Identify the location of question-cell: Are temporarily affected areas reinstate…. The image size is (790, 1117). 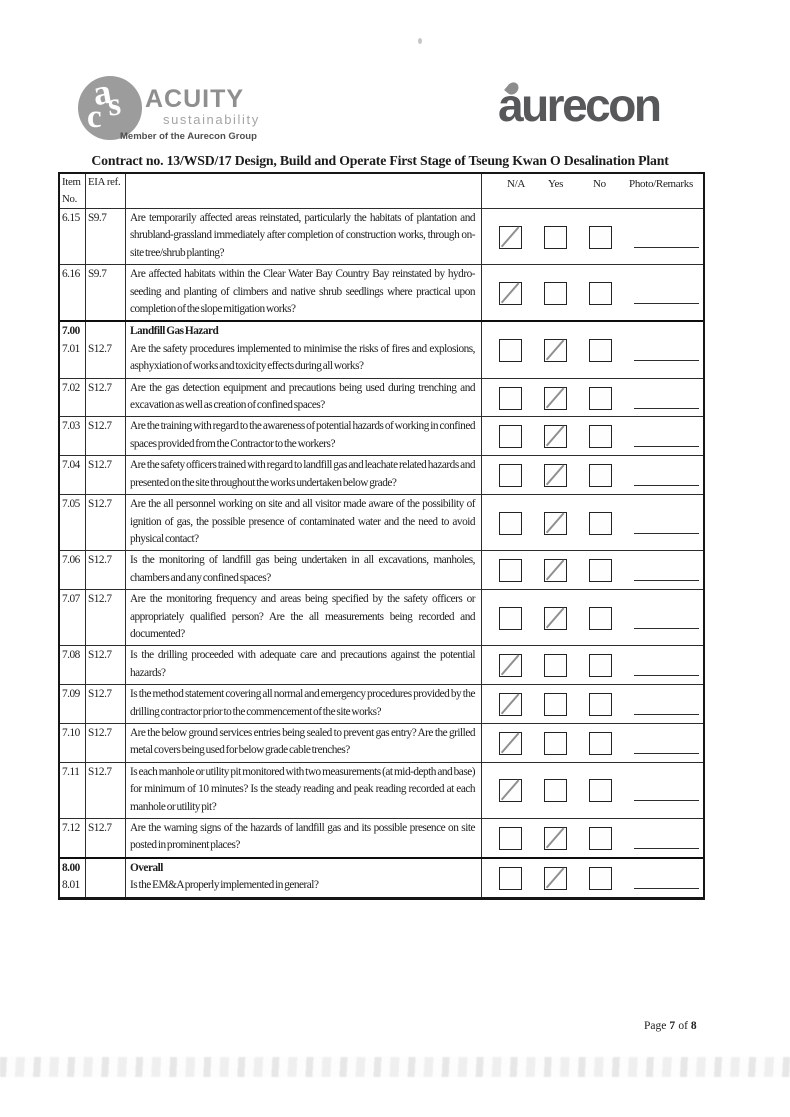
(304, 237).